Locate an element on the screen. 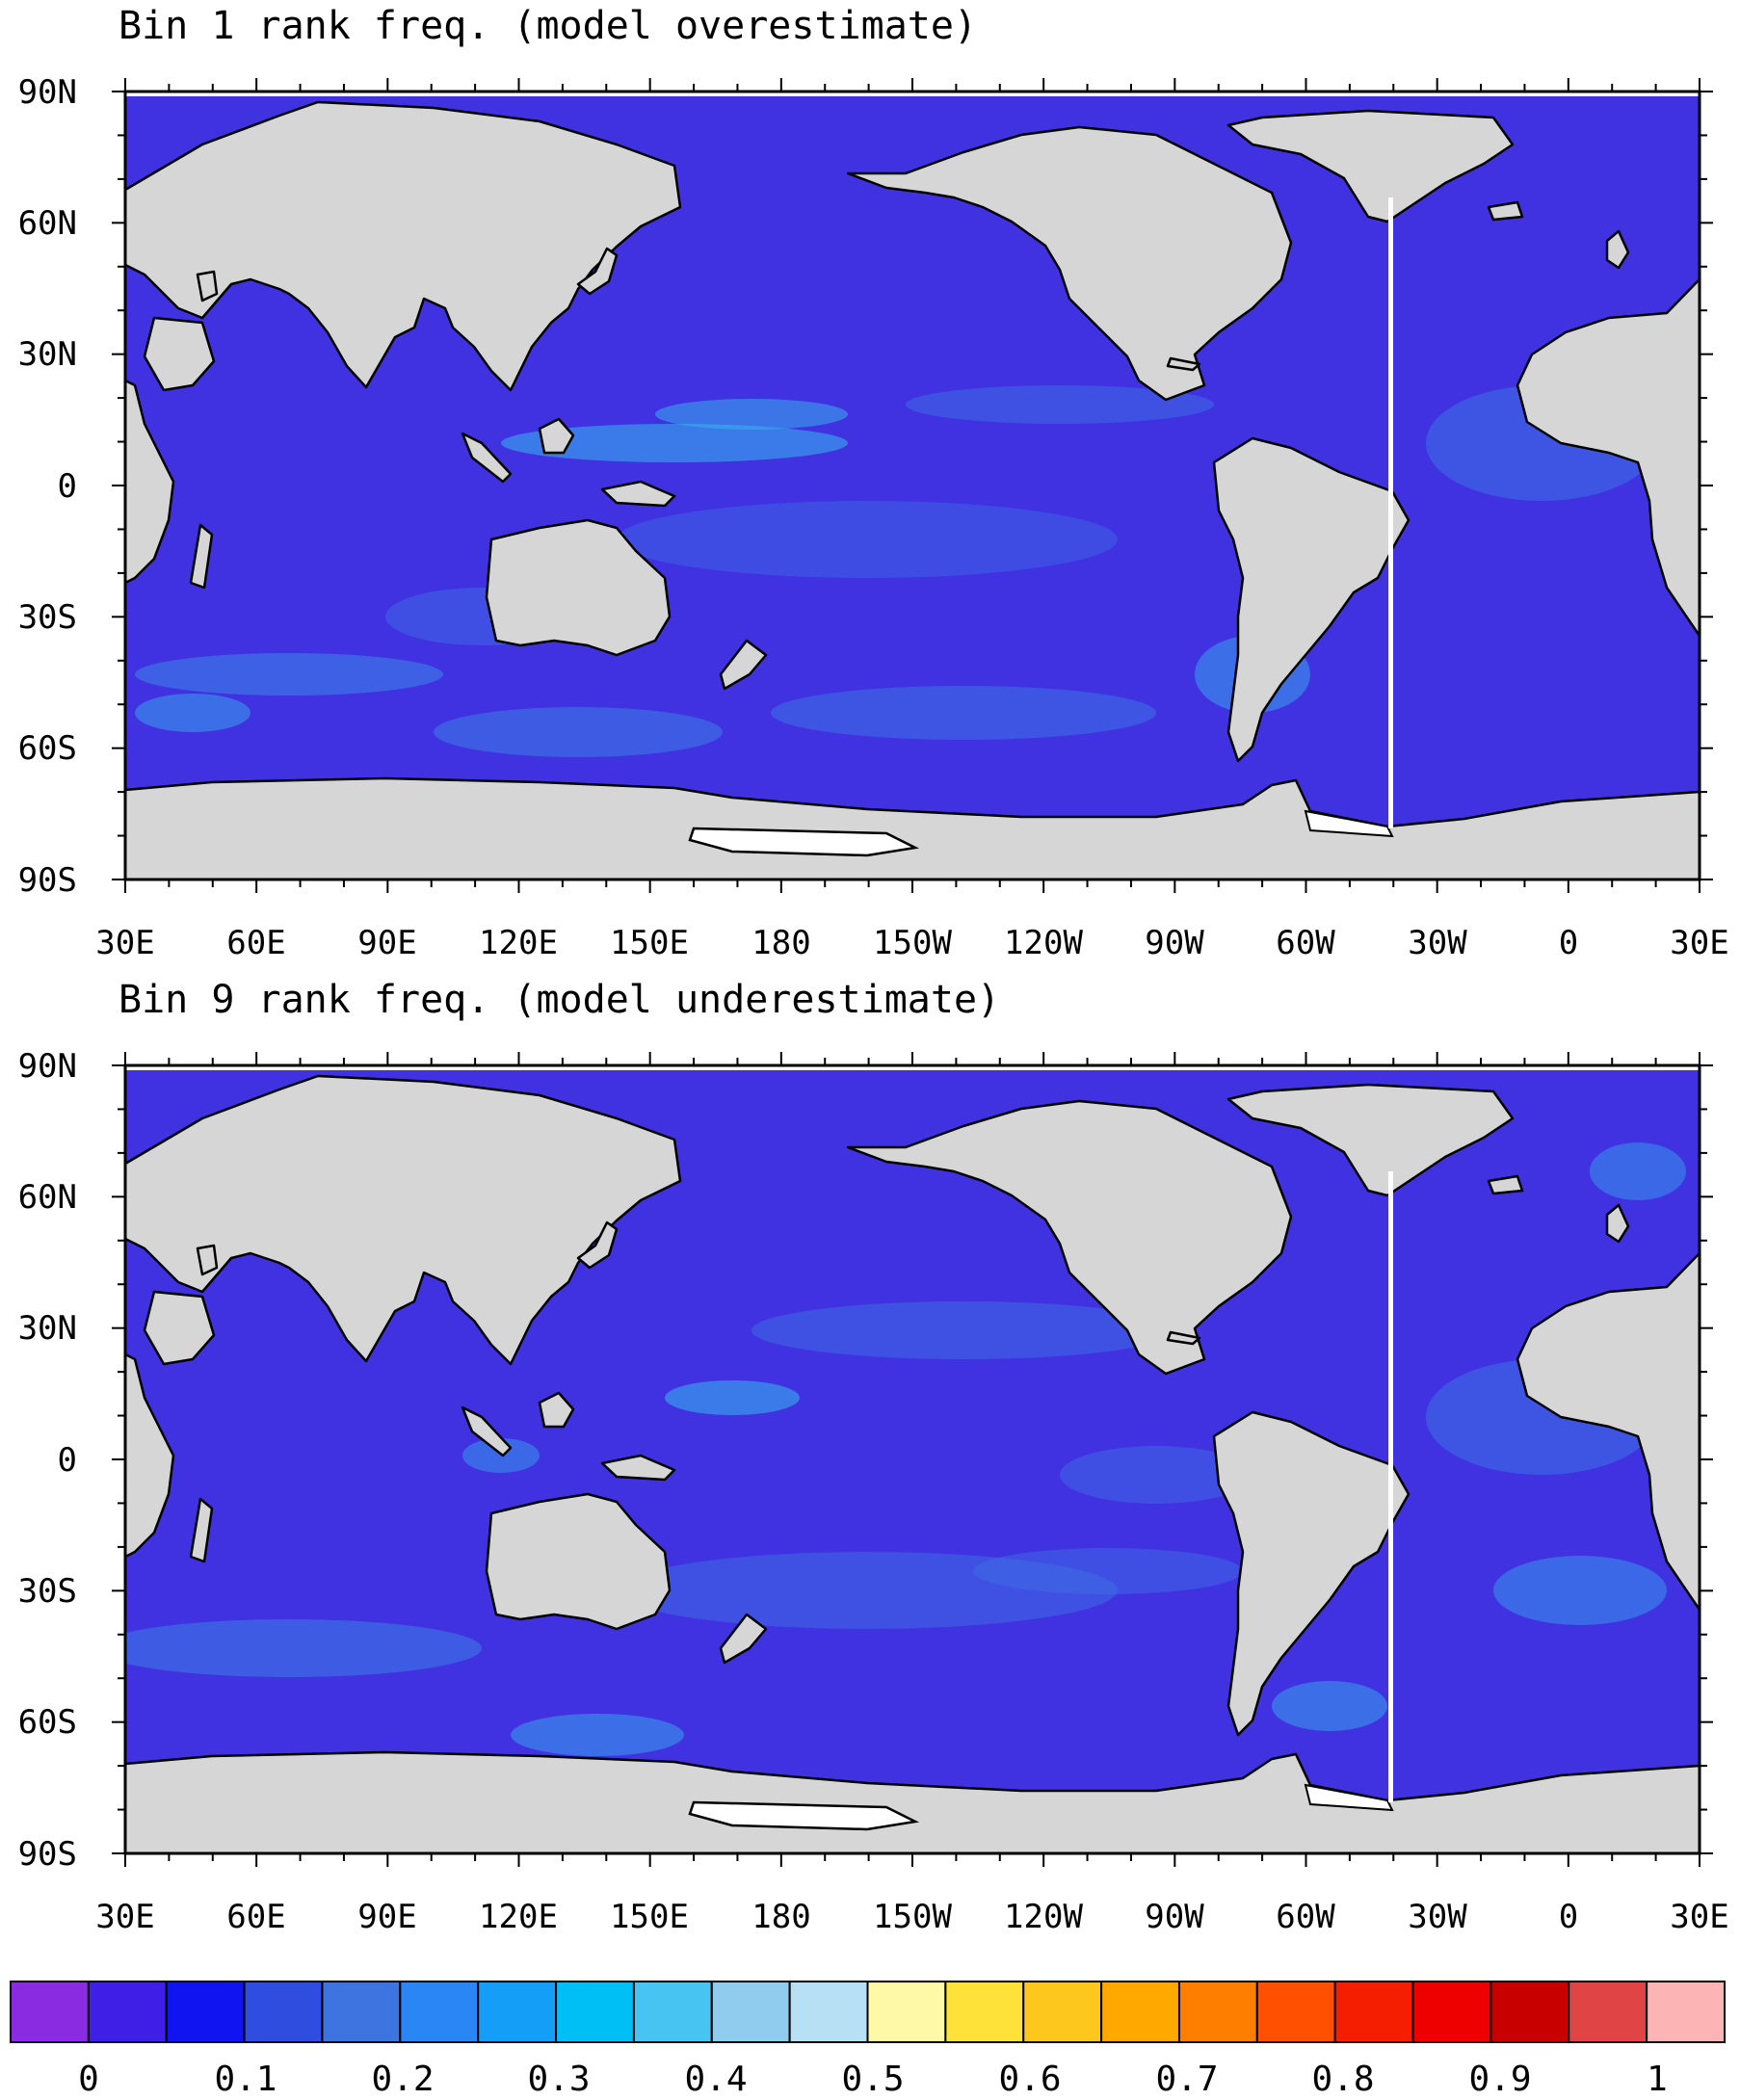  colorbar-label: 0.6 is located at coordinates (1029, 2079).